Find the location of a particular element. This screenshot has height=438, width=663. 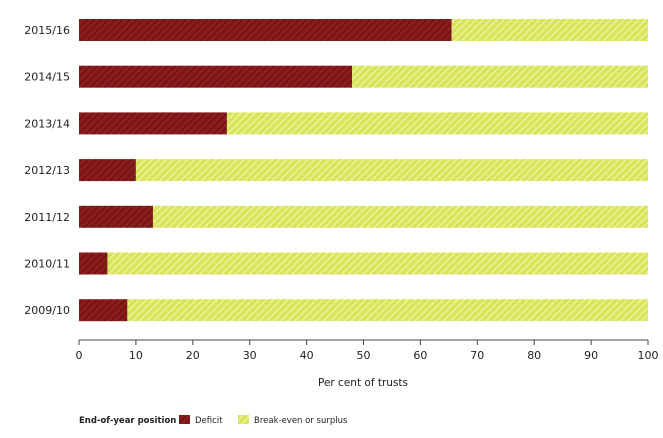

category-label: 2012/13 is located at coordinates (47, 170).